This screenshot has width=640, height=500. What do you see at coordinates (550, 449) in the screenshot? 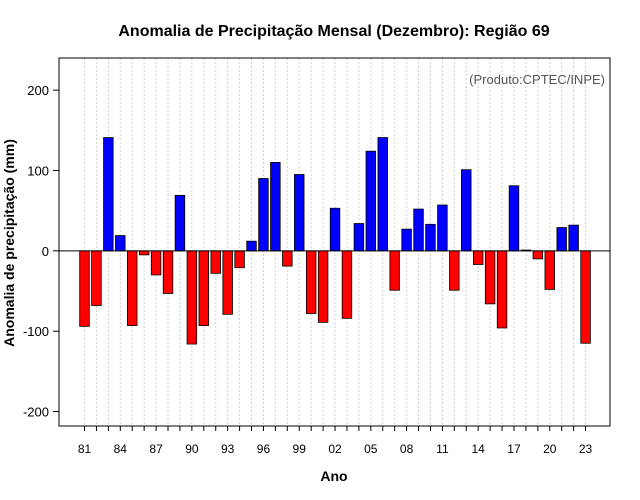
I see `x-tick-label: 20` at bounding box center [550, 449].